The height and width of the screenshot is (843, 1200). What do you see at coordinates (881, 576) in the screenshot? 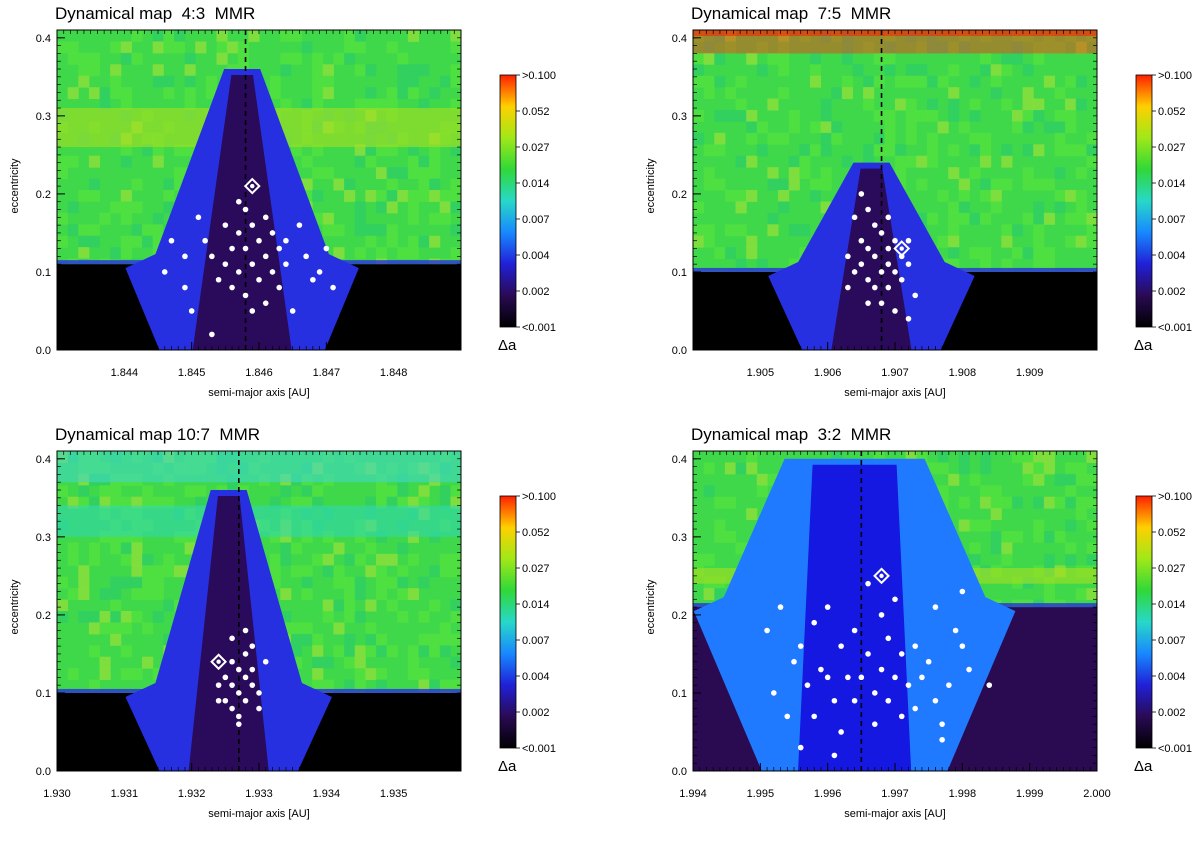
I see `nominal-object-marker` at bounding box center [881, 576].